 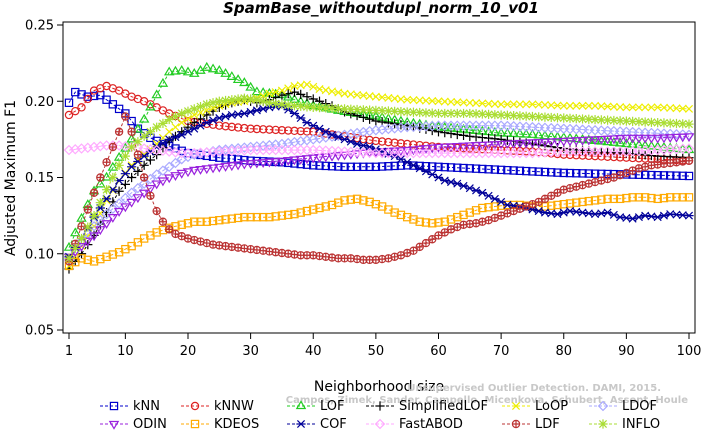 I want to click on legend-item-simplifiedlof: SimplifiedLOF, so click(x=427, y=406).